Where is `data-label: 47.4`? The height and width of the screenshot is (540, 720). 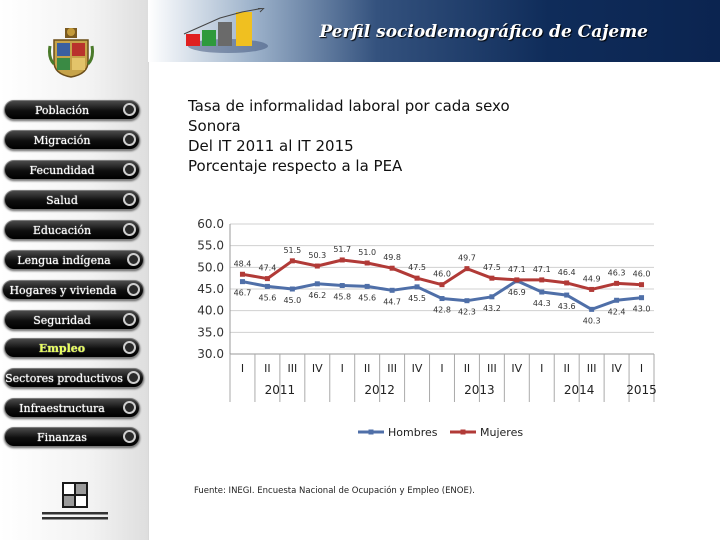
data-label: 47.4 is located at coordinates (268, 268).